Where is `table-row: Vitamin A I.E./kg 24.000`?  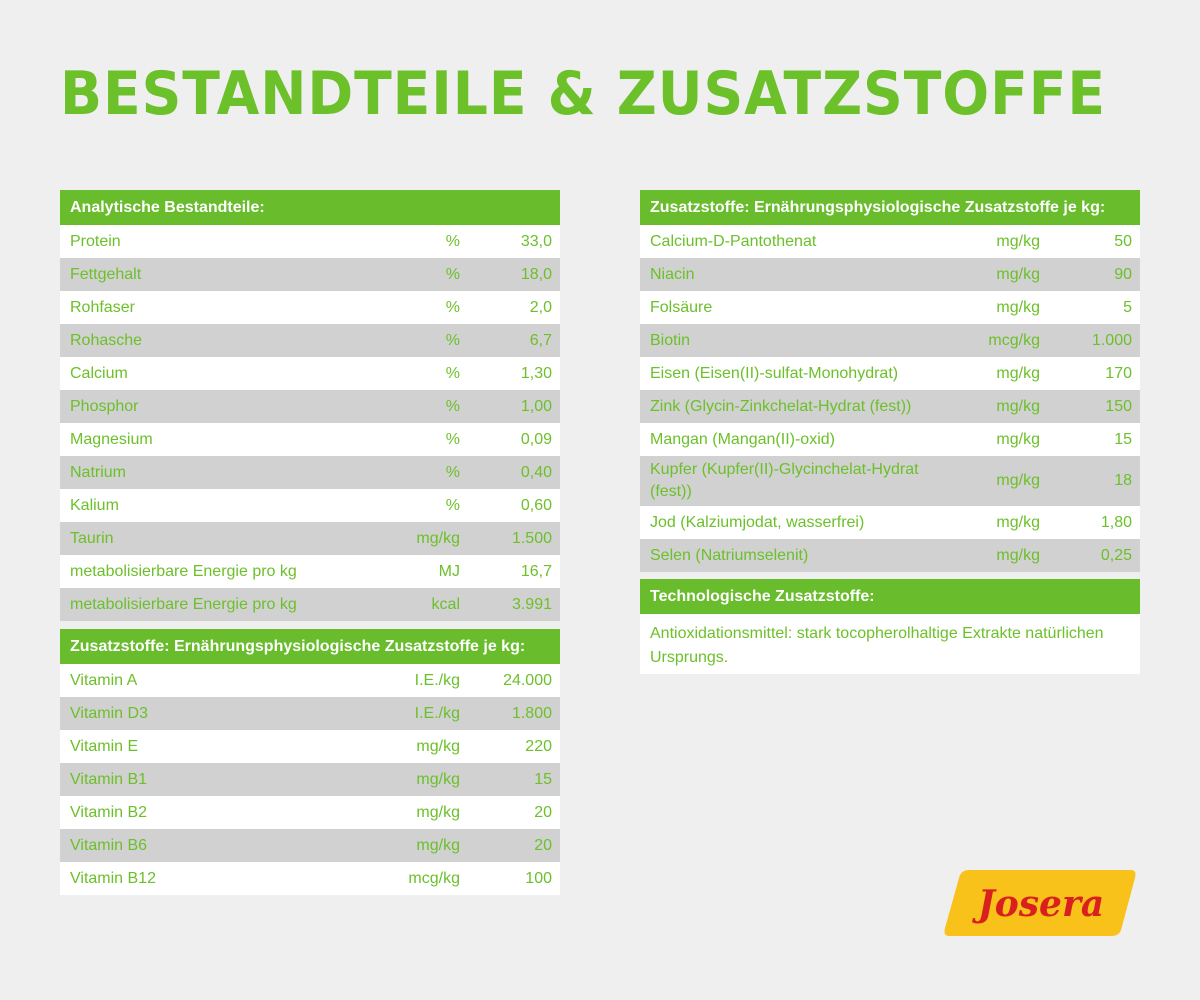
table-row: Vitamin A I.E./kg 24.000 is located at coordinates (310, 680).